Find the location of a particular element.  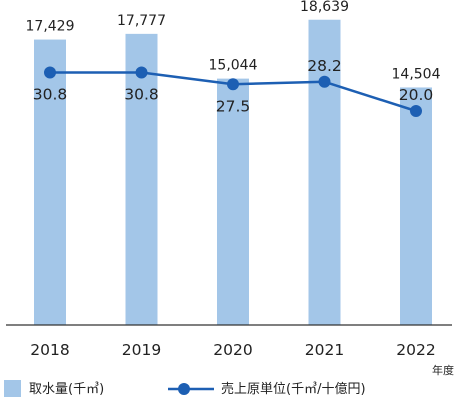

x-axis-ticks: 2018 2019 2020 2021 2022 is located at coordinates (232, 350).